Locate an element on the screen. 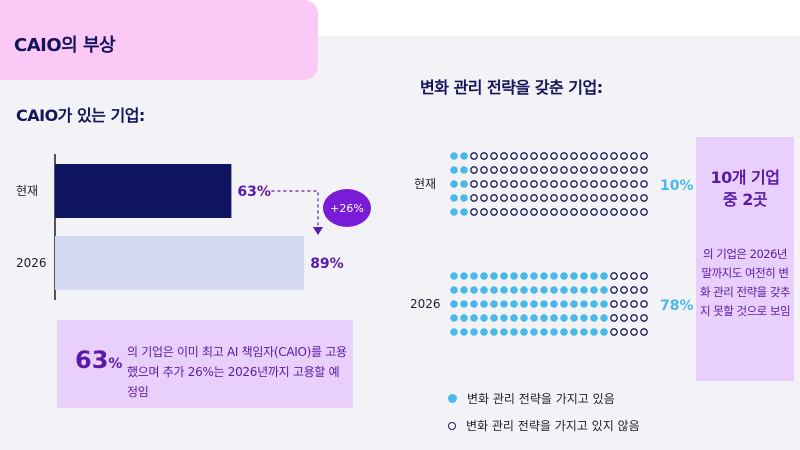  page-title: CAIO의 부상 is located at coordinates (65, 45).